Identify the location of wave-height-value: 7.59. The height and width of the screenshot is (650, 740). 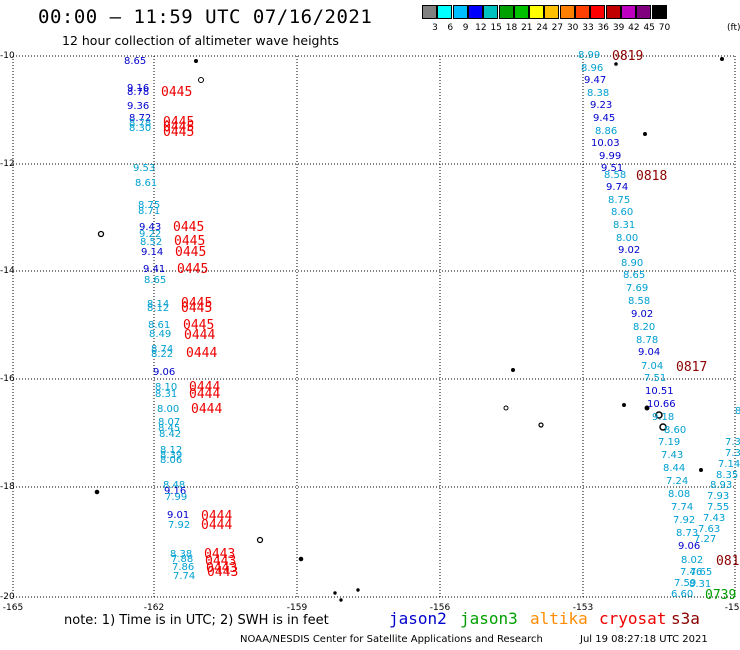
(685, 583).